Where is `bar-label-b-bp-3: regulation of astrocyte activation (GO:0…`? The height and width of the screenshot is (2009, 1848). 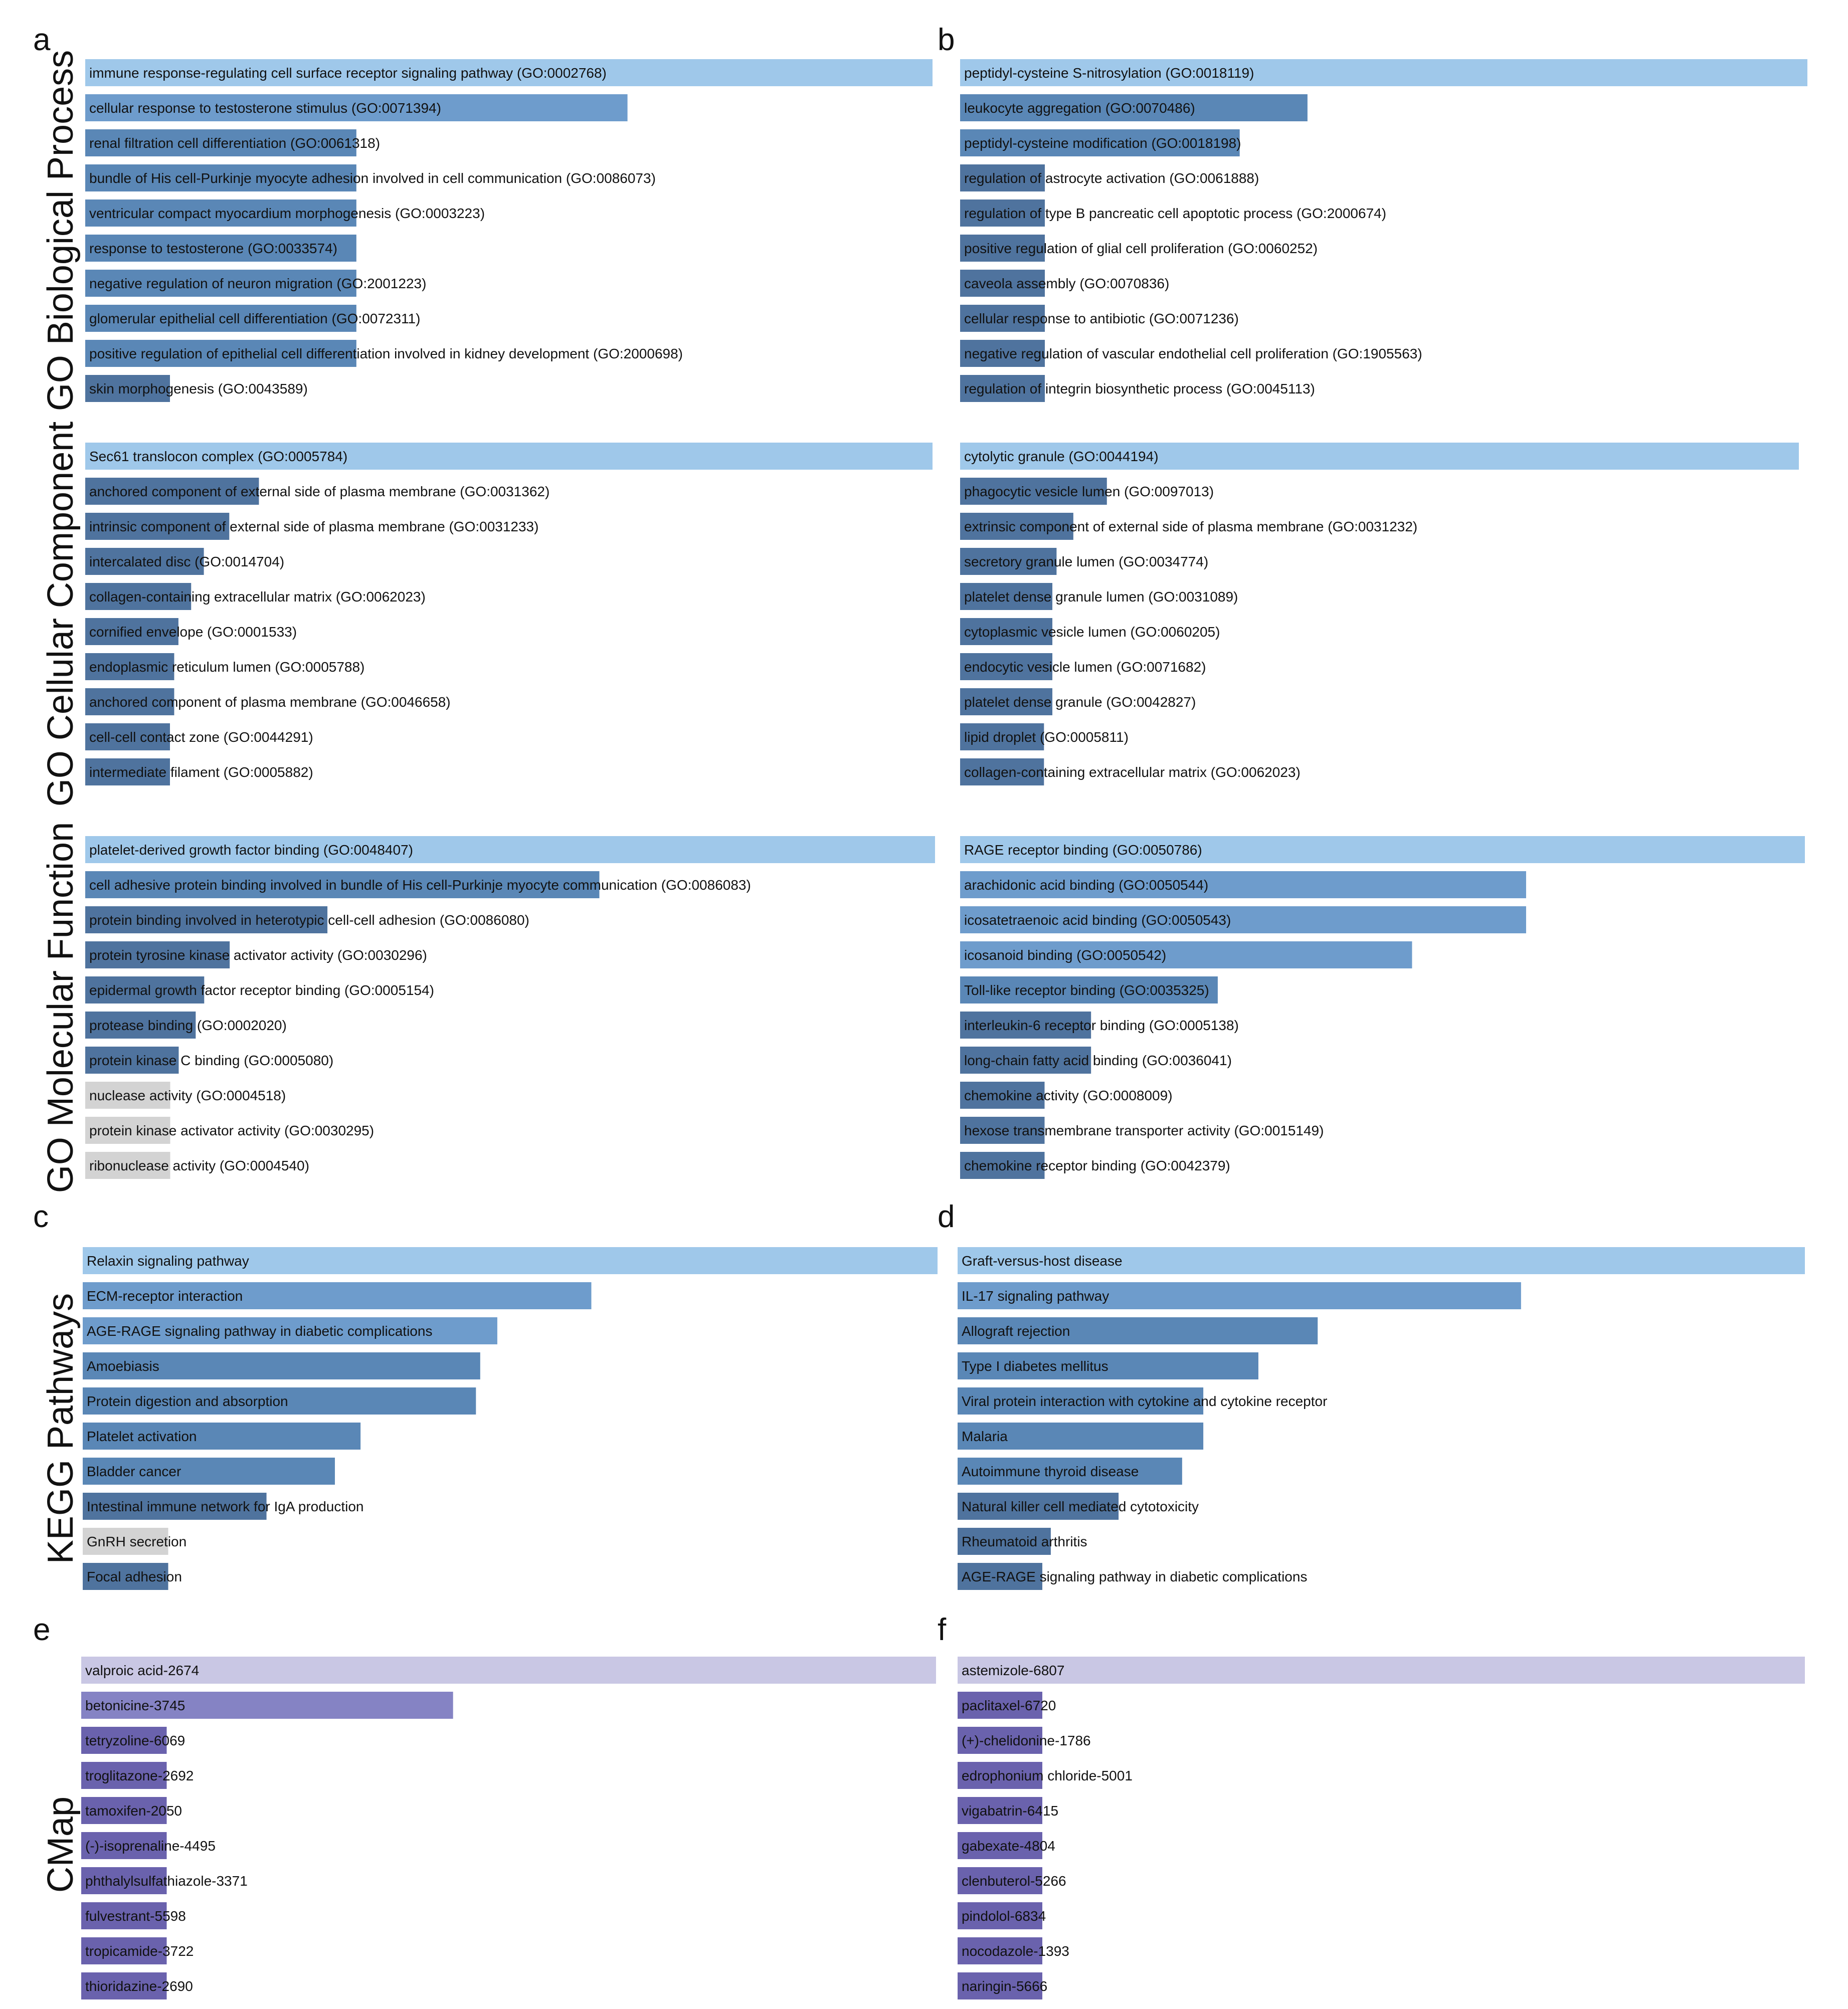 bar-label-b-bp-3: regulation of astrocyte activation (GO:0… is located at coordinates (1111, 178).